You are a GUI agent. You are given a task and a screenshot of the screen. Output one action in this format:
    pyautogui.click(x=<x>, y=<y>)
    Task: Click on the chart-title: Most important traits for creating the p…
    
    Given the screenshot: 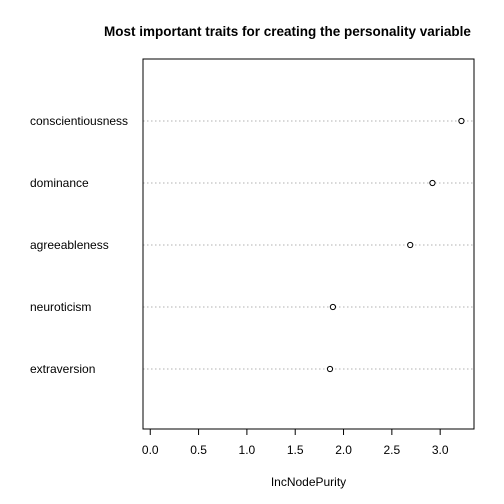 What is the action you would take?
    pyautogui.click(x=287, y=31)
    